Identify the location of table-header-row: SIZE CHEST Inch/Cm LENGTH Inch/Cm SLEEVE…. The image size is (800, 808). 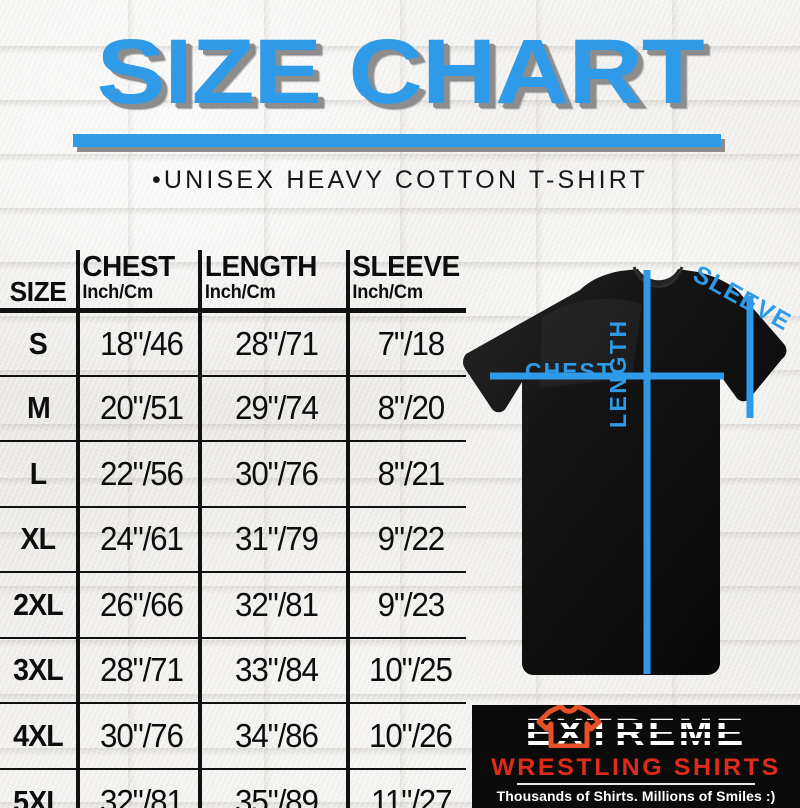
(233, 281).